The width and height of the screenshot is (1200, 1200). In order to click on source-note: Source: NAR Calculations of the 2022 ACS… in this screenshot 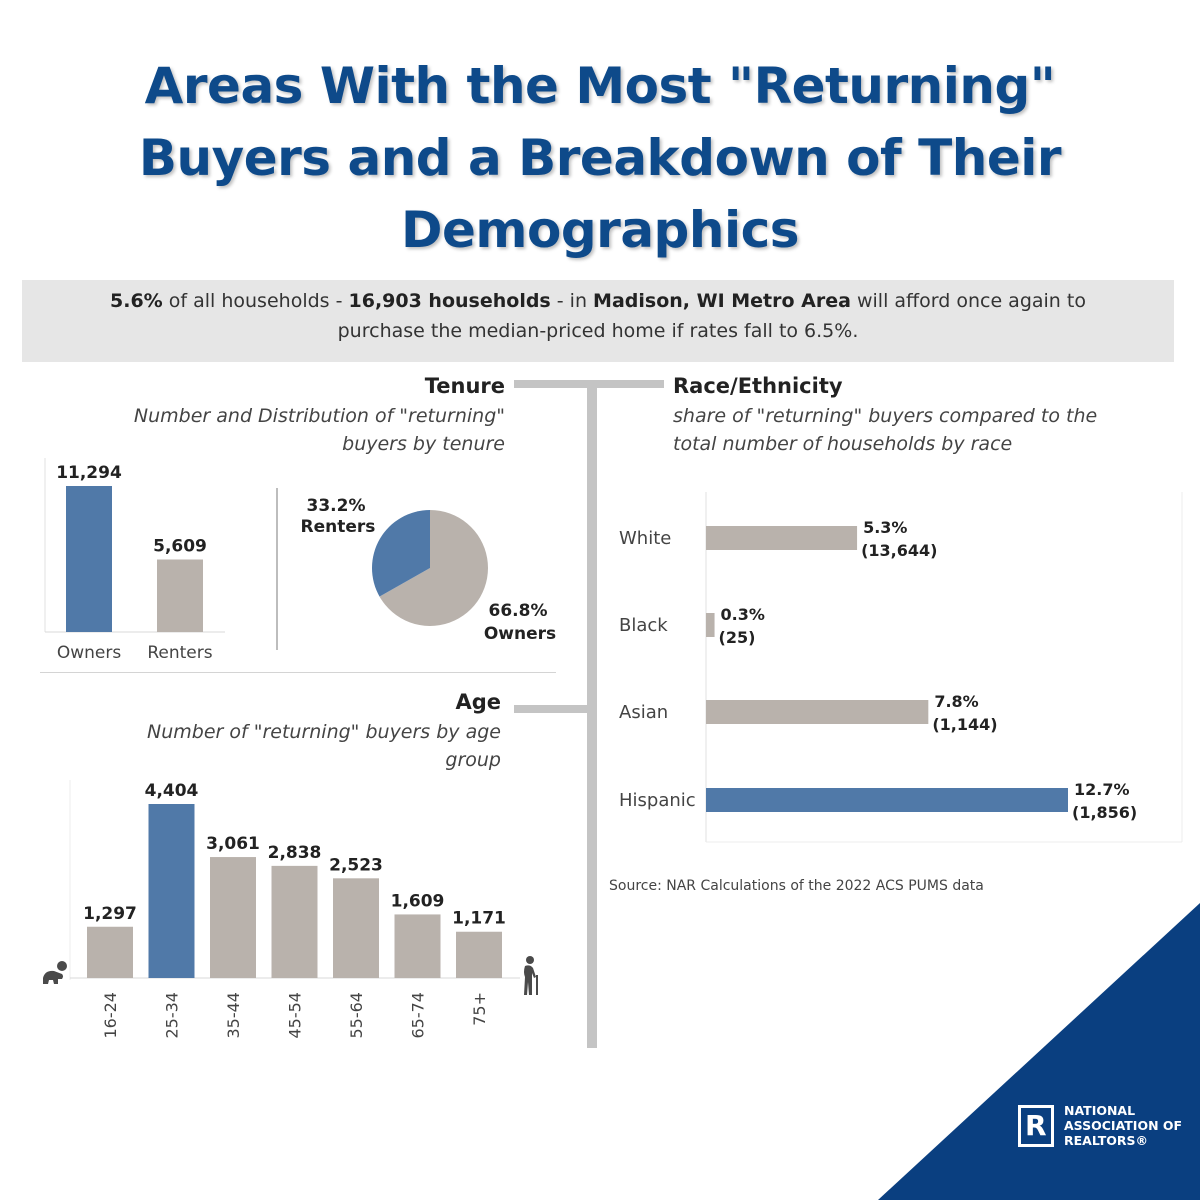, I will do `click(796, 886)`.